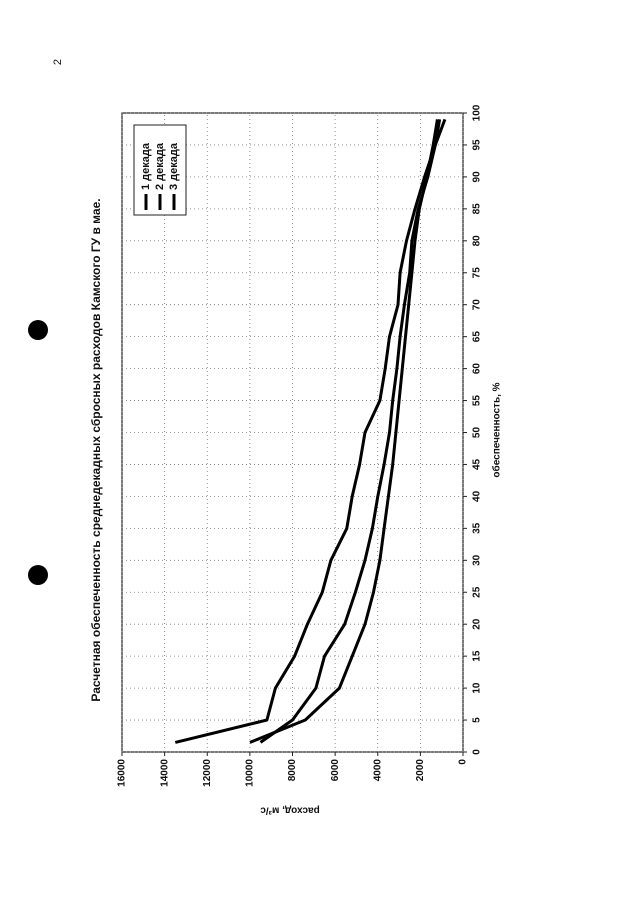 The image size is (640, 905). Describe the element at coordinates (335, 770) in the screenshot. I see `y-tick-label: 6000` at that location.